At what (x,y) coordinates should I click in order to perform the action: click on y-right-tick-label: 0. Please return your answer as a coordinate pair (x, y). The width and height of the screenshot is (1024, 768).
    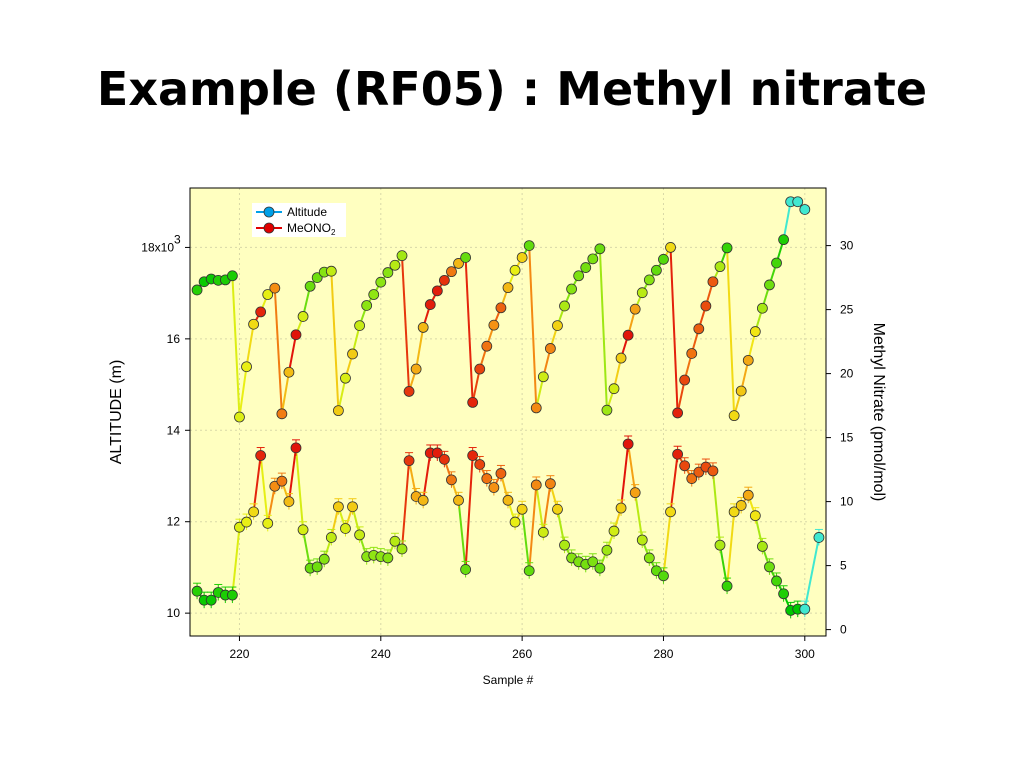
    Looking at the image, I should click on (843, 630).